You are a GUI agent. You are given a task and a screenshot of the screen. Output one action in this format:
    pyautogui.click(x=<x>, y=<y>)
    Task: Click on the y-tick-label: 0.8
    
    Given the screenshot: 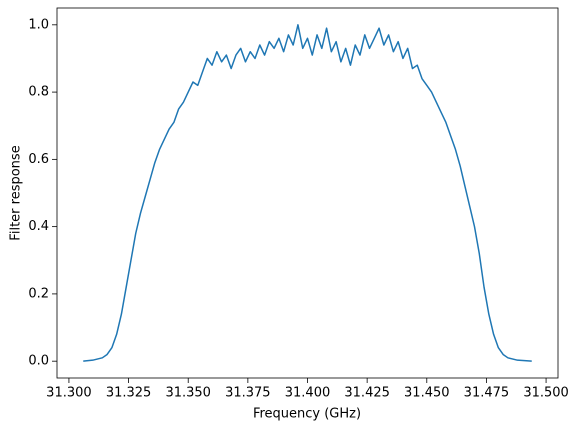 What is the action you would take?
    pyautogui.click(x=38, y=92)
    